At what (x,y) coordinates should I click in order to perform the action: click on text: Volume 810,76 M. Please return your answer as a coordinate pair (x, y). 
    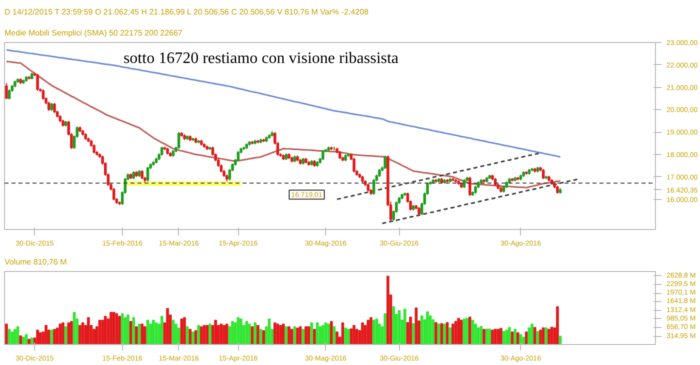
    Looking at the image, I should click on (35, 262).